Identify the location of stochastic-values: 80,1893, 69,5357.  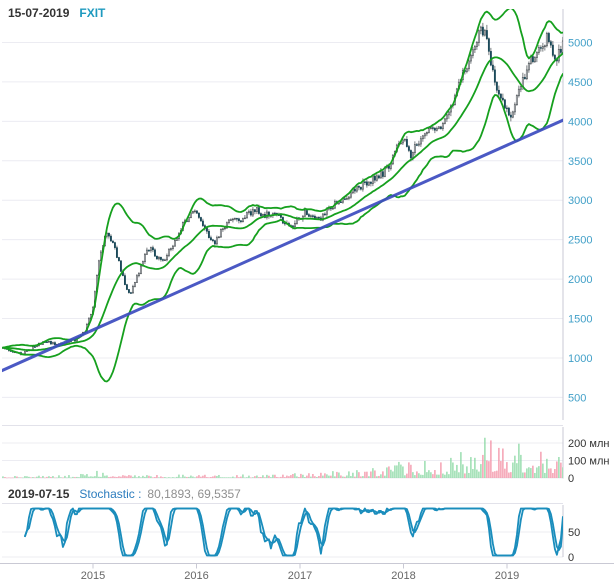
(194, 494).